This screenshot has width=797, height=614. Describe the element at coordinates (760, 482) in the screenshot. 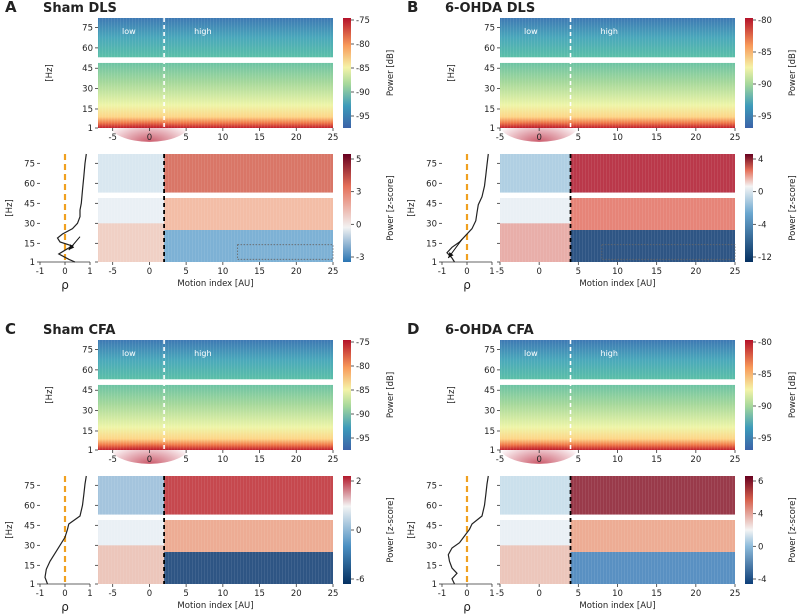

I see `colorbar-tick-label: 6` at that location.